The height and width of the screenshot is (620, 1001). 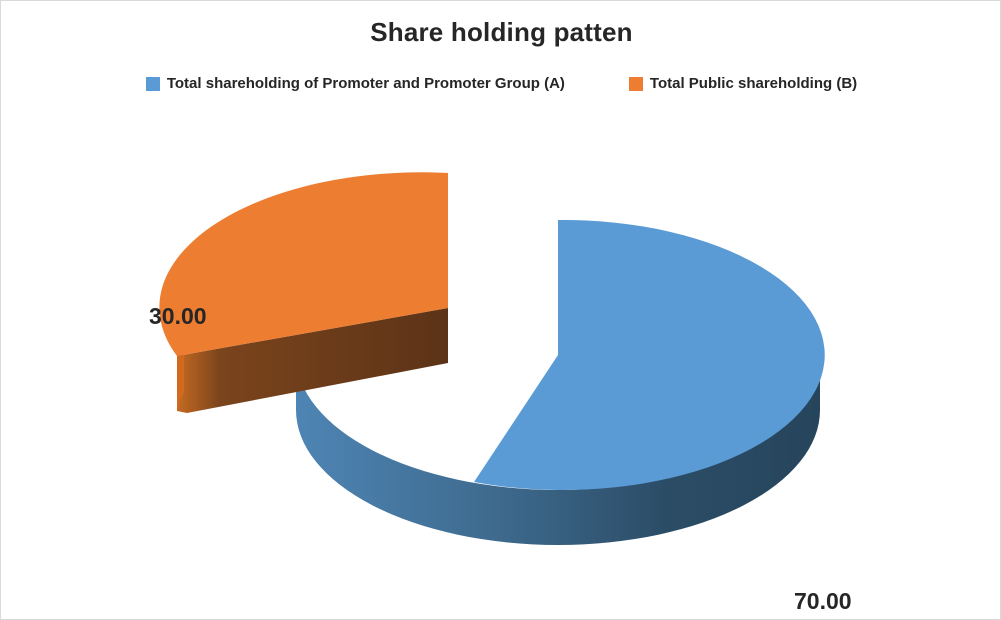 I want to click on legend-label-public: Total Public shareholding (B), so click(x=753, y=83).